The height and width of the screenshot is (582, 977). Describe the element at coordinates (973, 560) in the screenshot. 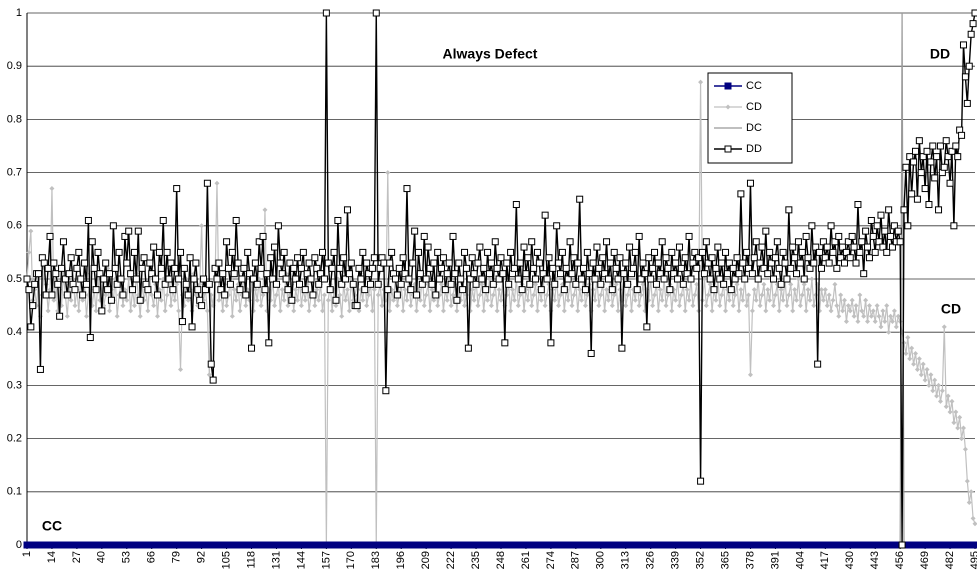

I see `x-tick-label: 495` at that location.